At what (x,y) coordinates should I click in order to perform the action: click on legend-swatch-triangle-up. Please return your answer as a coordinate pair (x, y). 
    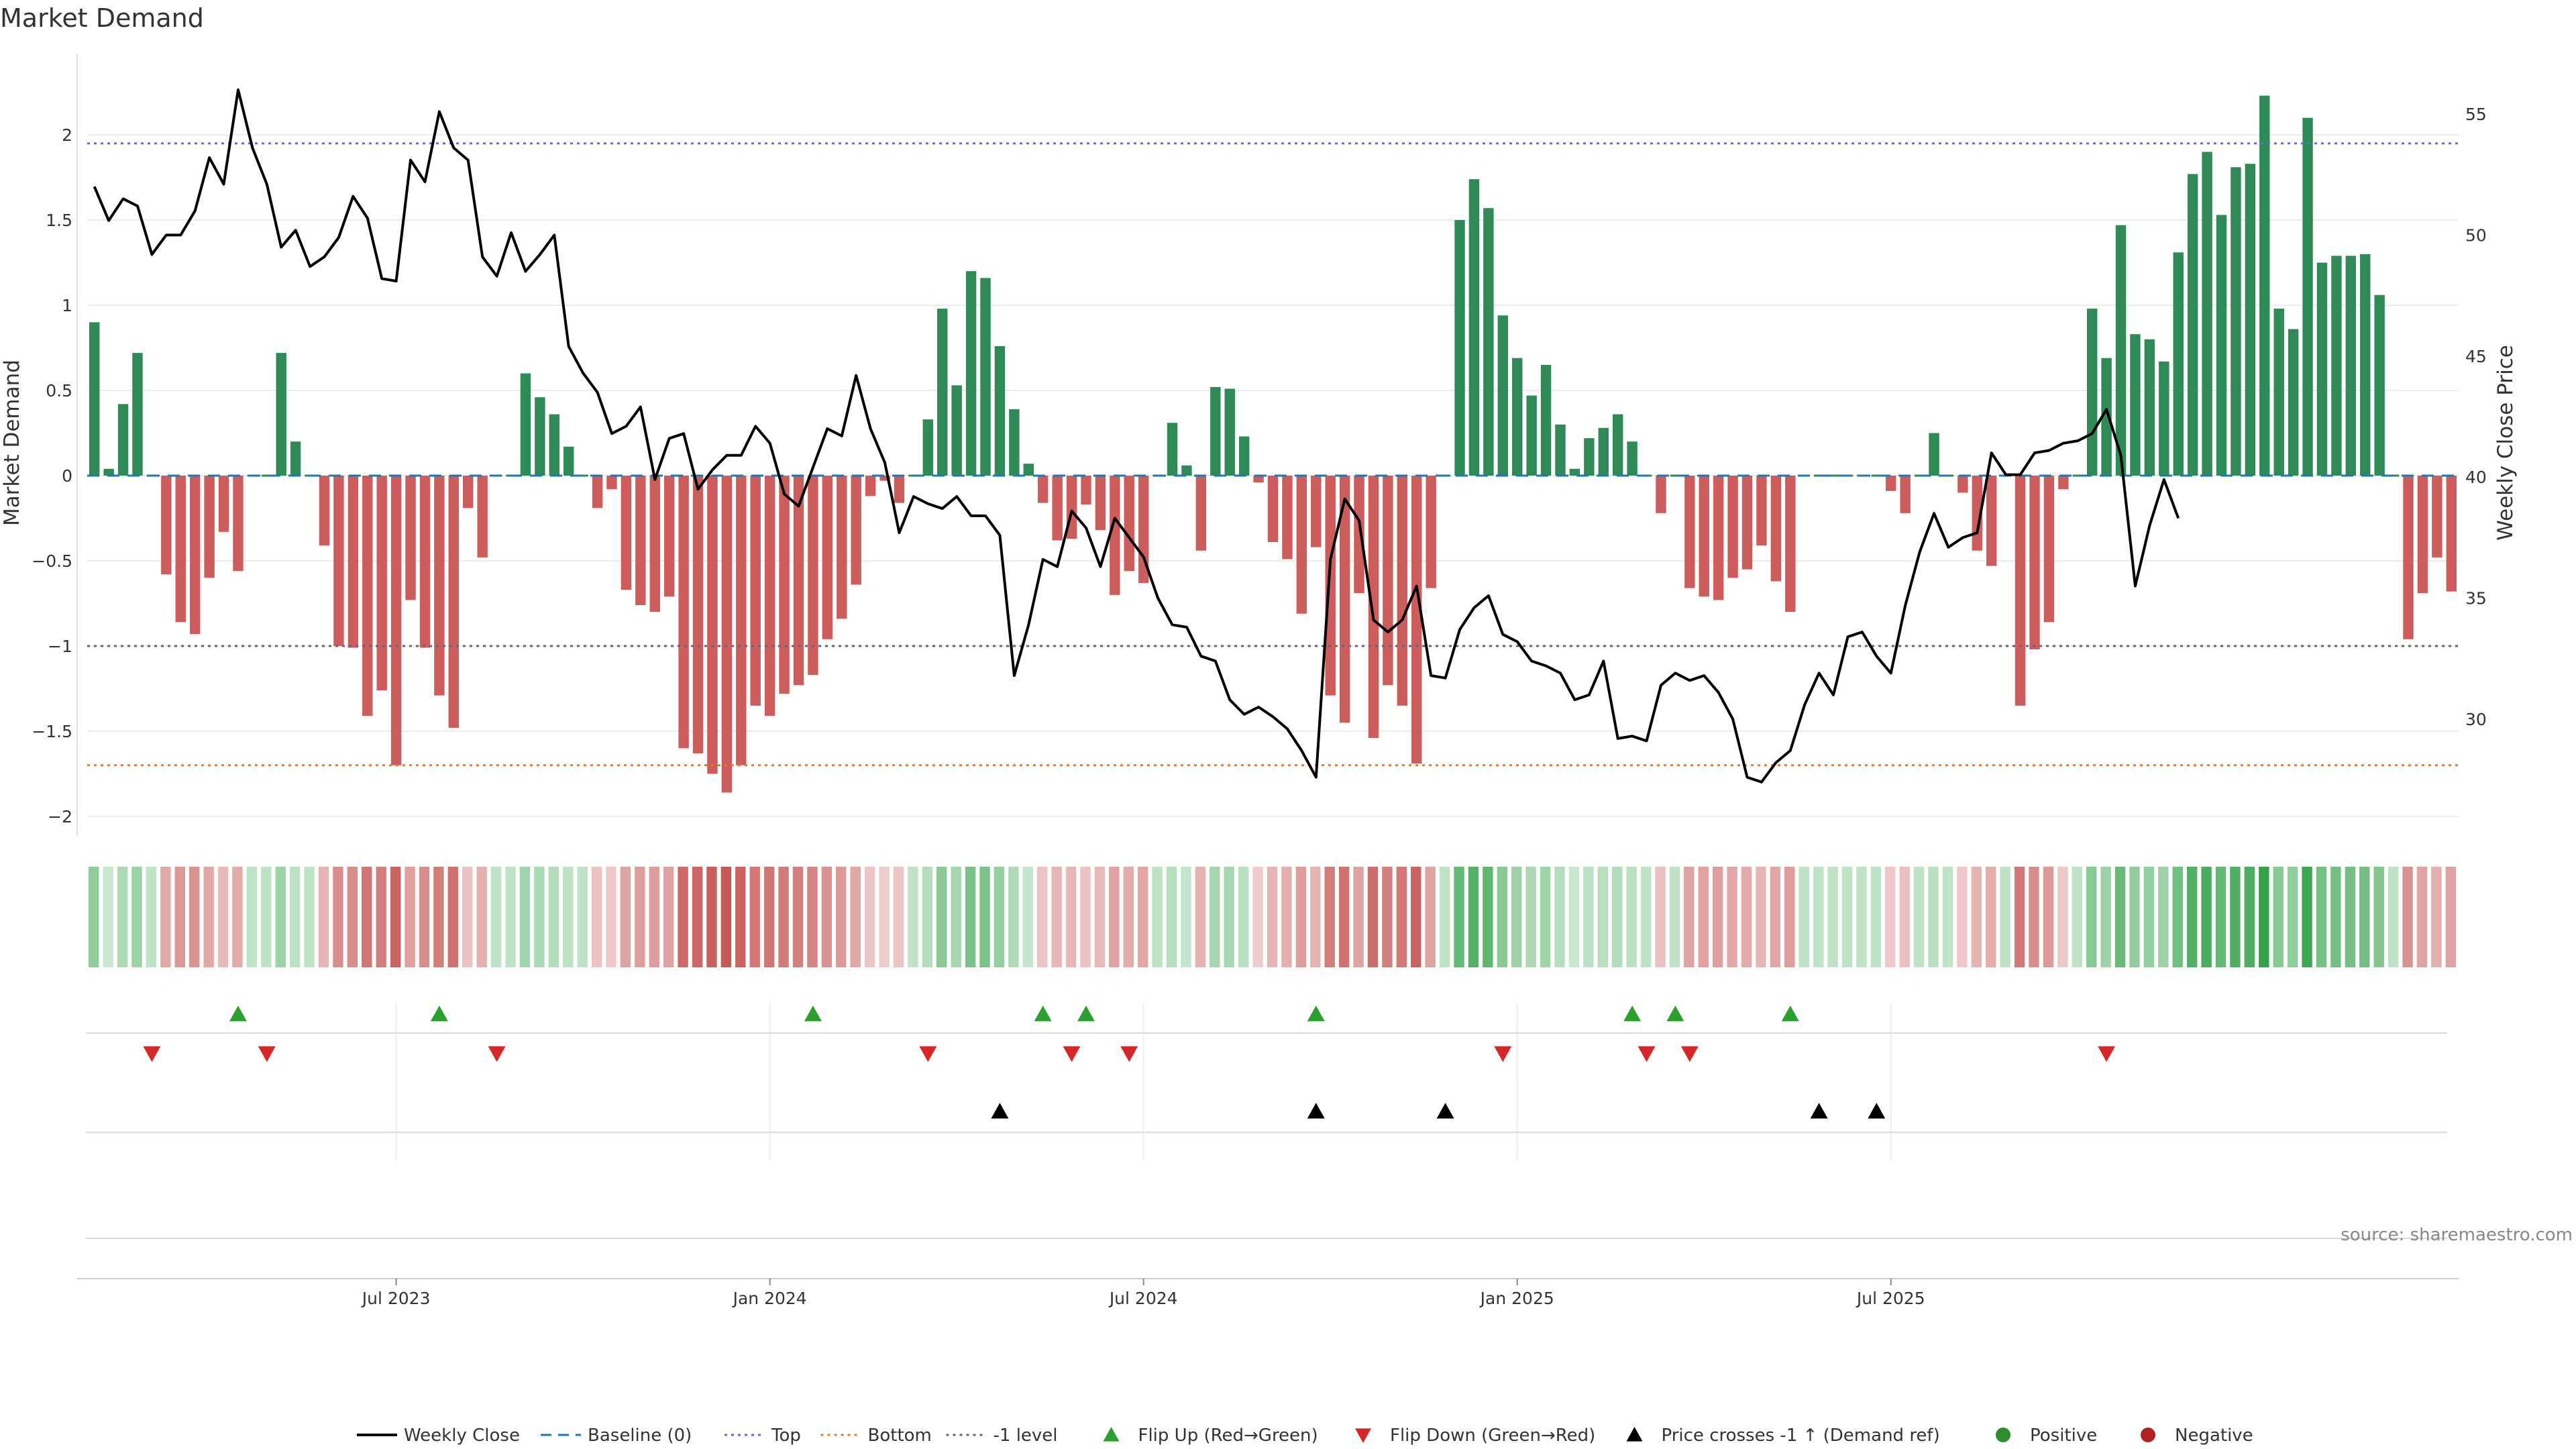
    Looking at the image, I should click on (1634, 1434).